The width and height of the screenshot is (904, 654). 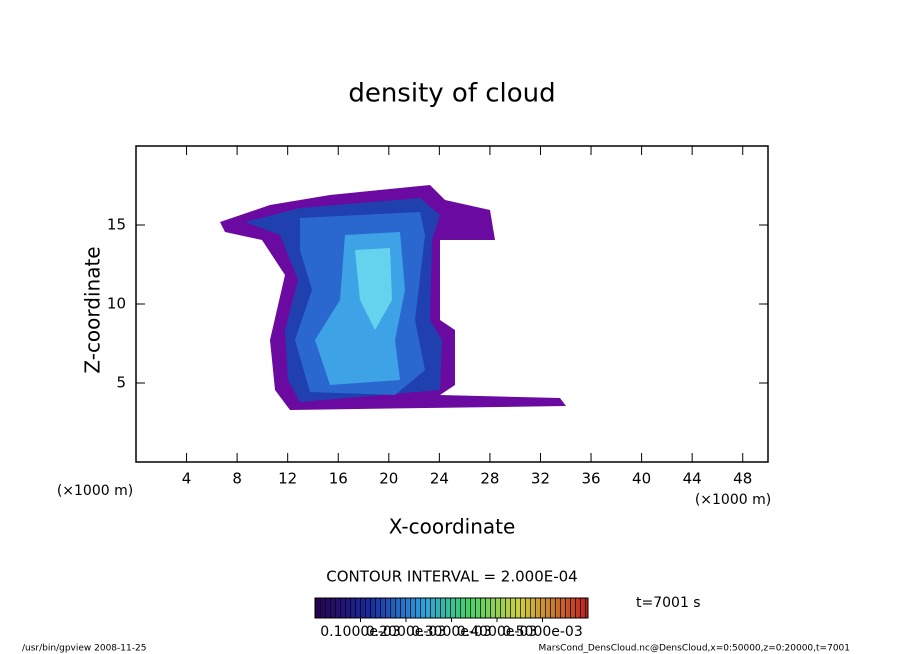 I want to click on x-tick-label: 8, so click(x=237, y=479).